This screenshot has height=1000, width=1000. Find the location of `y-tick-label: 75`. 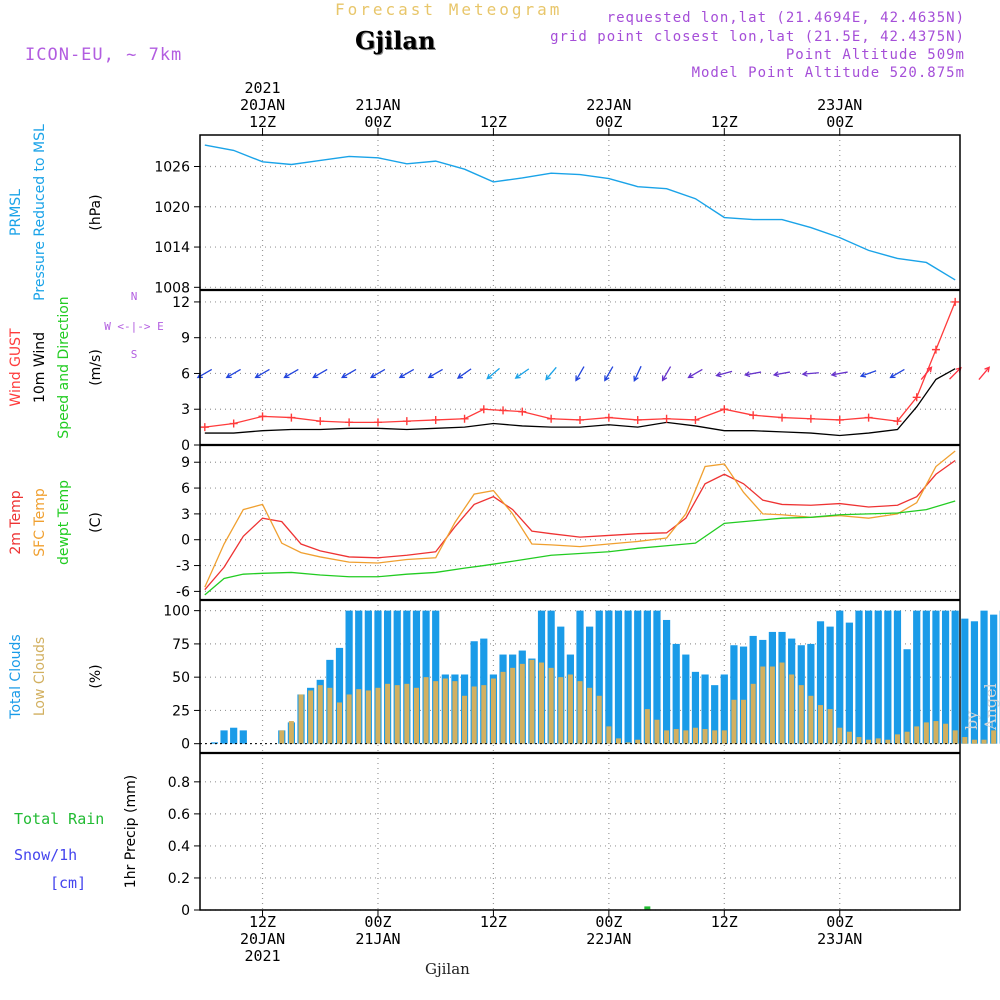

y-tick-label: 75 is located at coordinates (181, 645).